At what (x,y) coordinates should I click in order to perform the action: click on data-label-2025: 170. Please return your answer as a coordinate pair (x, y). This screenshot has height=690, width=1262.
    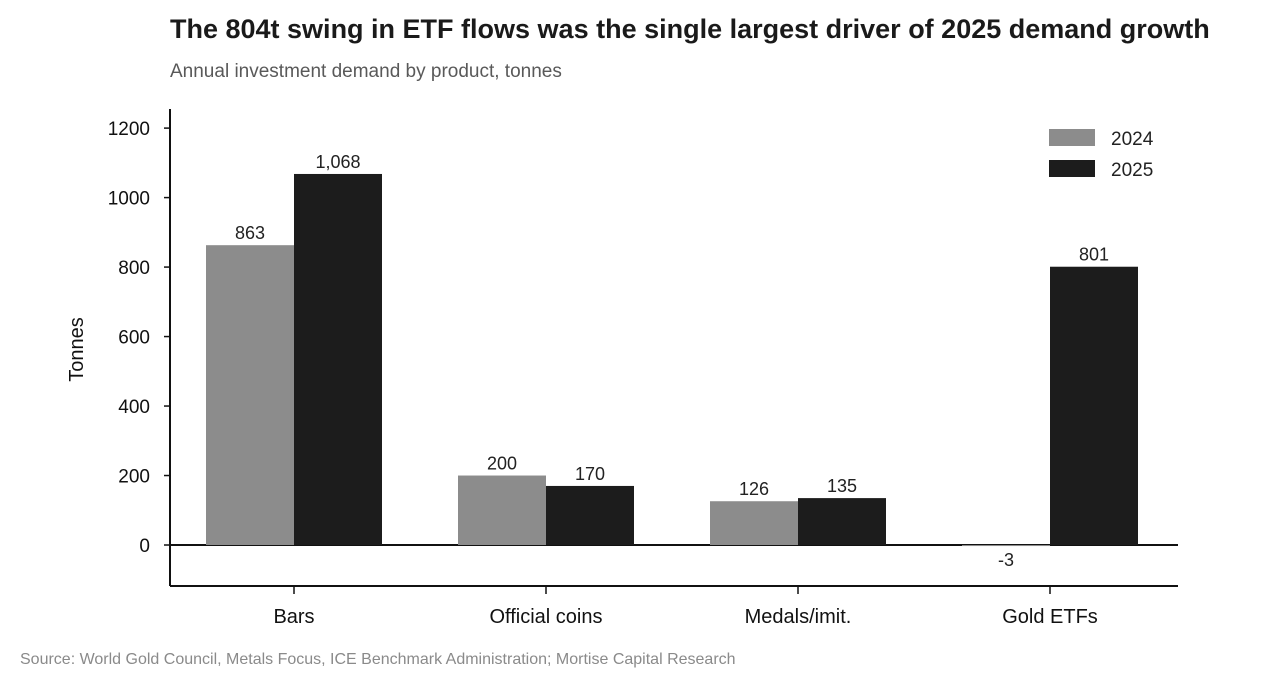
    Looking at the image, I should click on (590, 474).